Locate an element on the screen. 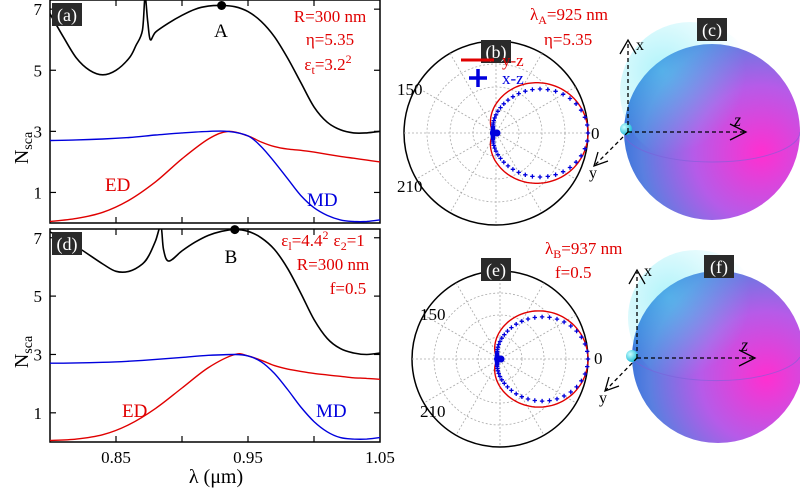 Image resolution: width=800 pixels, height=493 pixels. polar-b-plot is located at coordinates (497, 133).